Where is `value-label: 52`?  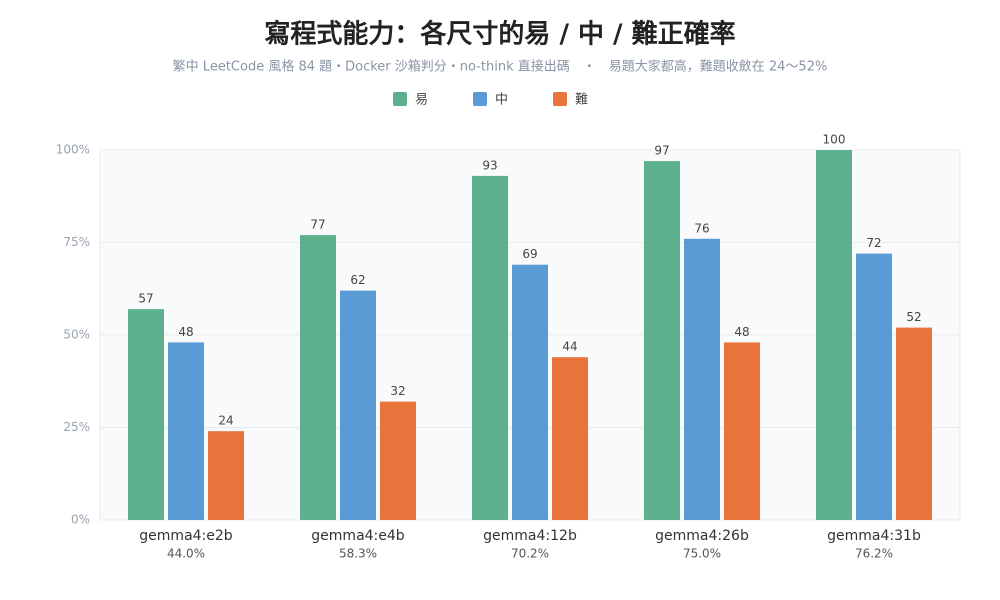 value-label: 52 is located at coordinates (913, 317).